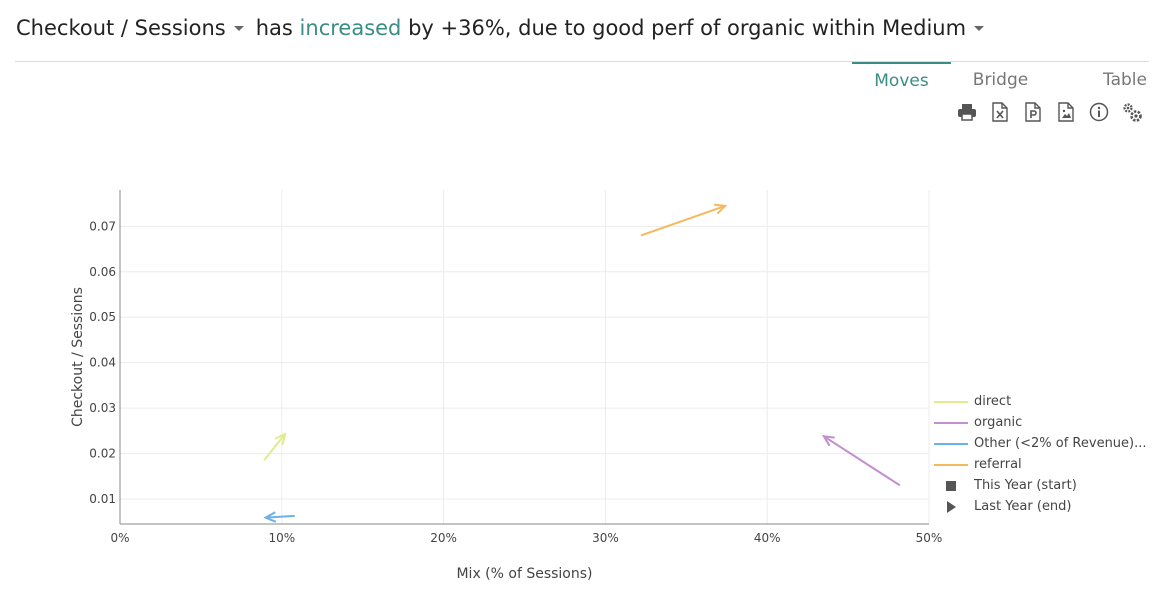 This screenshot has height=611, width=1160. What do you see at coordinates (582, 61) in the screenshot?
I see `header-divider` at bounding box center [582, 61].